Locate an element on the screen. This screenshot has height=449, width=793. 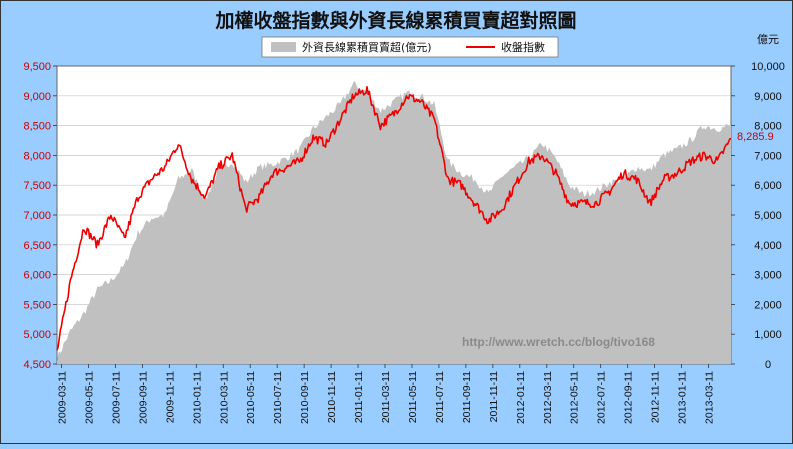
right-tick-label: 5,000 is located at coordinates (768, 216).